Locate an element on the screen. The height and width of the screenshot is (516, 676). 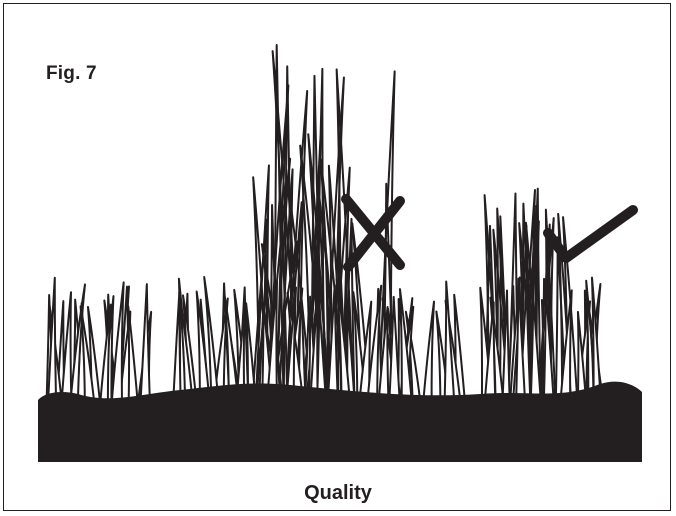
soil-mound is located at coordinates (340, 421).